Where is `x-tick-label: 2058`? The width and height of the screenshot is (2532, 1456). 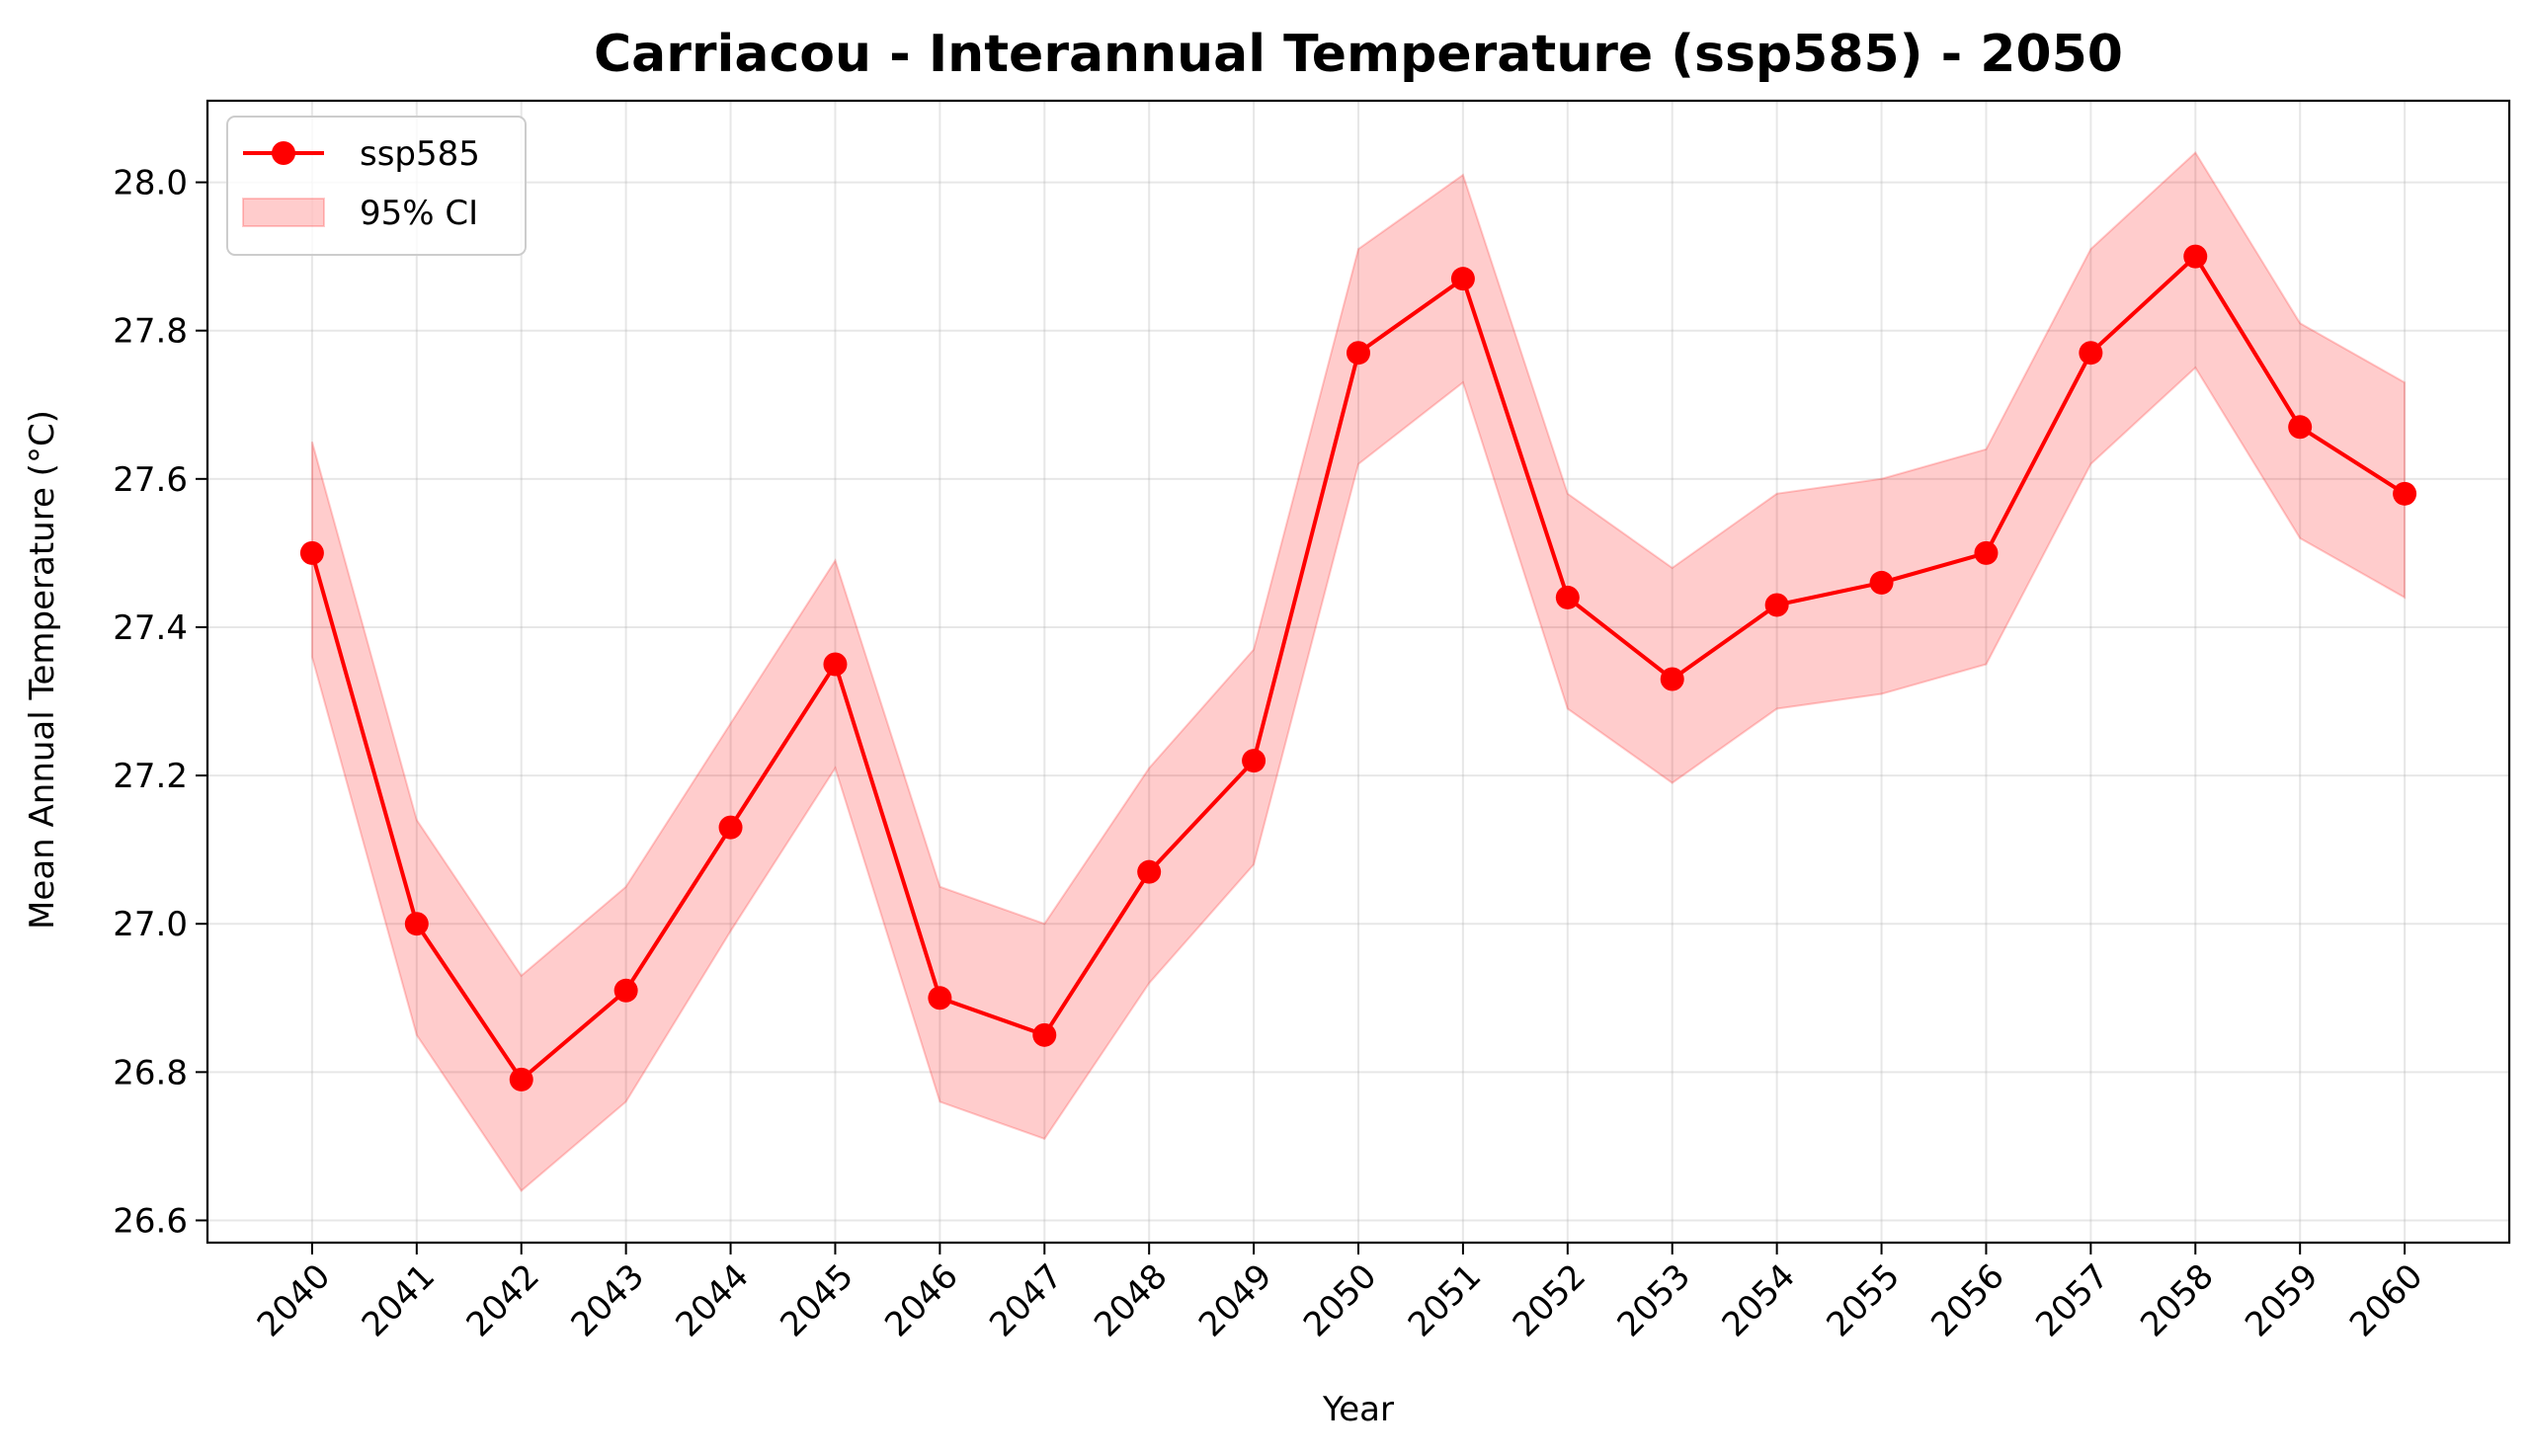 x-tick-label: 2058 is located at coordinates (2177, 1300).